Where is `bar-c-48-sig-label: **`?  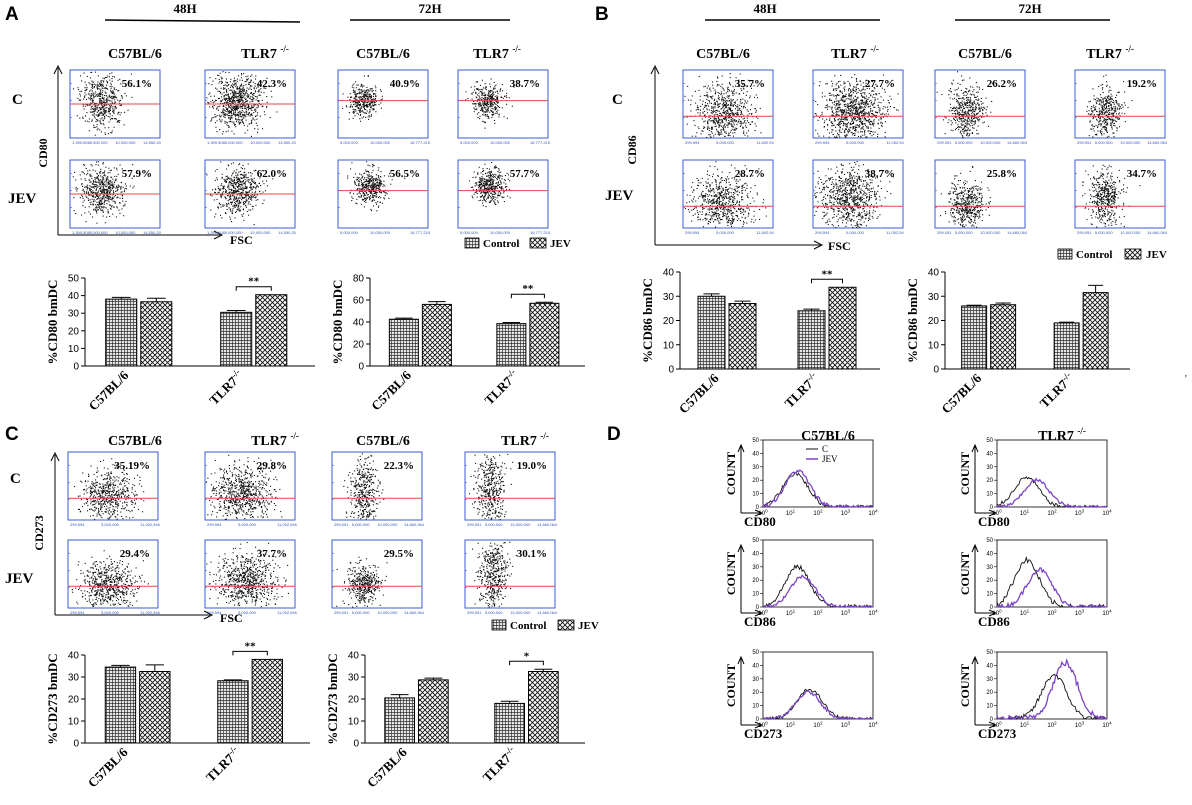 bar-c-48-sig-label: ** is located at coordinates (251, 646).